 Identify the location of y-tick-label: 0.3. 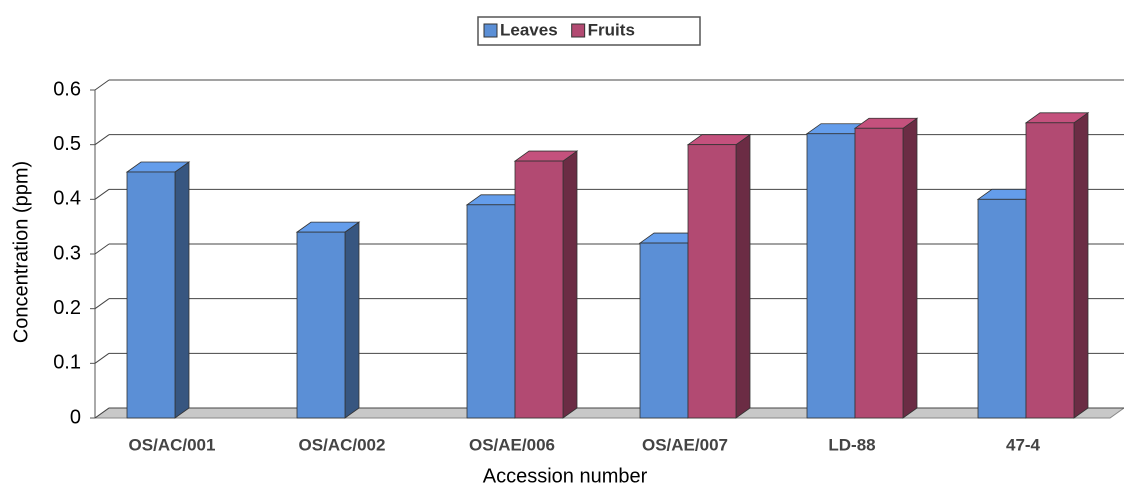
(67, 253).